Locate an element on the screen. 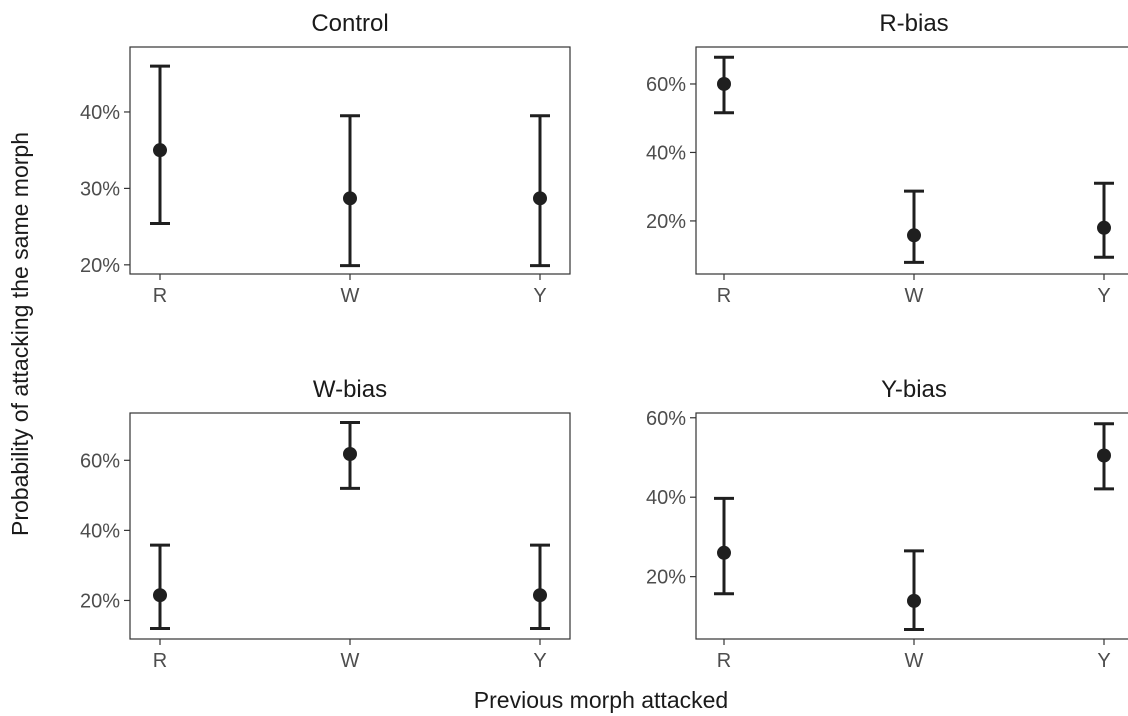 The width and height of the screenshot is (1128, 716). panel-title: Control is located at coordinates (349, 23).